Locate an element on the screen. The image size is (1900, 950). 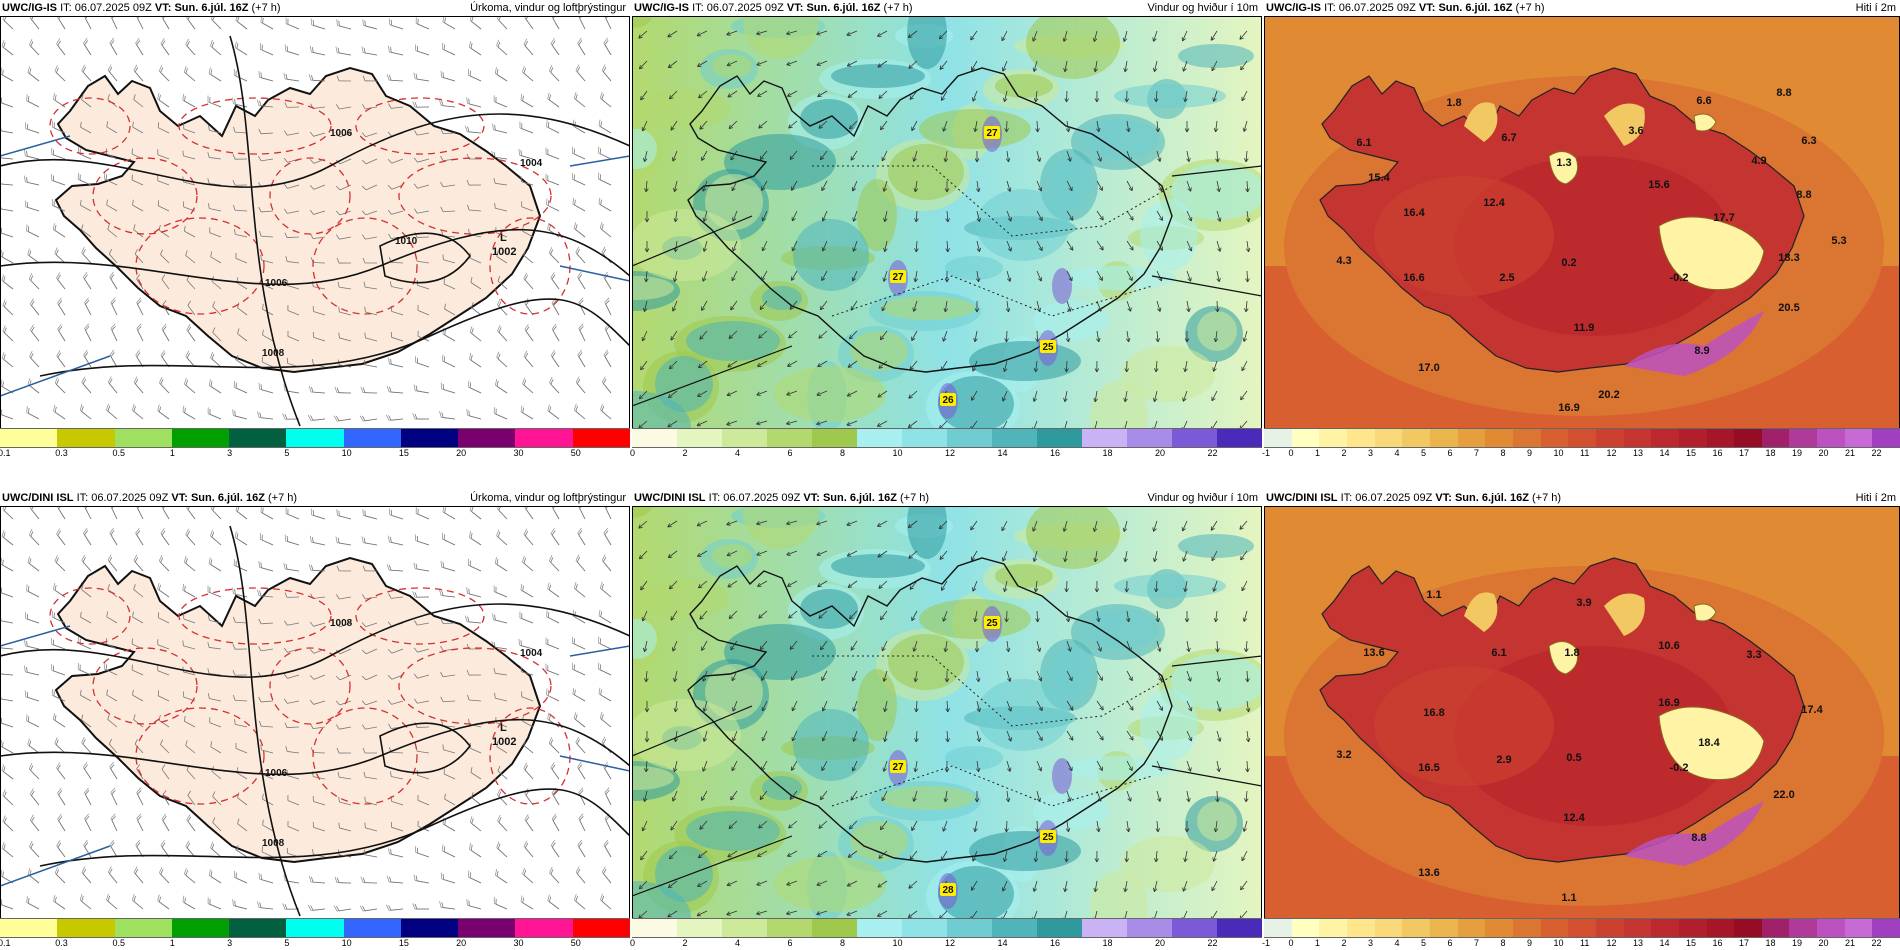
precip-colorbar-ticks: 0.1 0.3 0.5 1 3 5 10 15 20 30 50 is located at coordinates (315, 454).